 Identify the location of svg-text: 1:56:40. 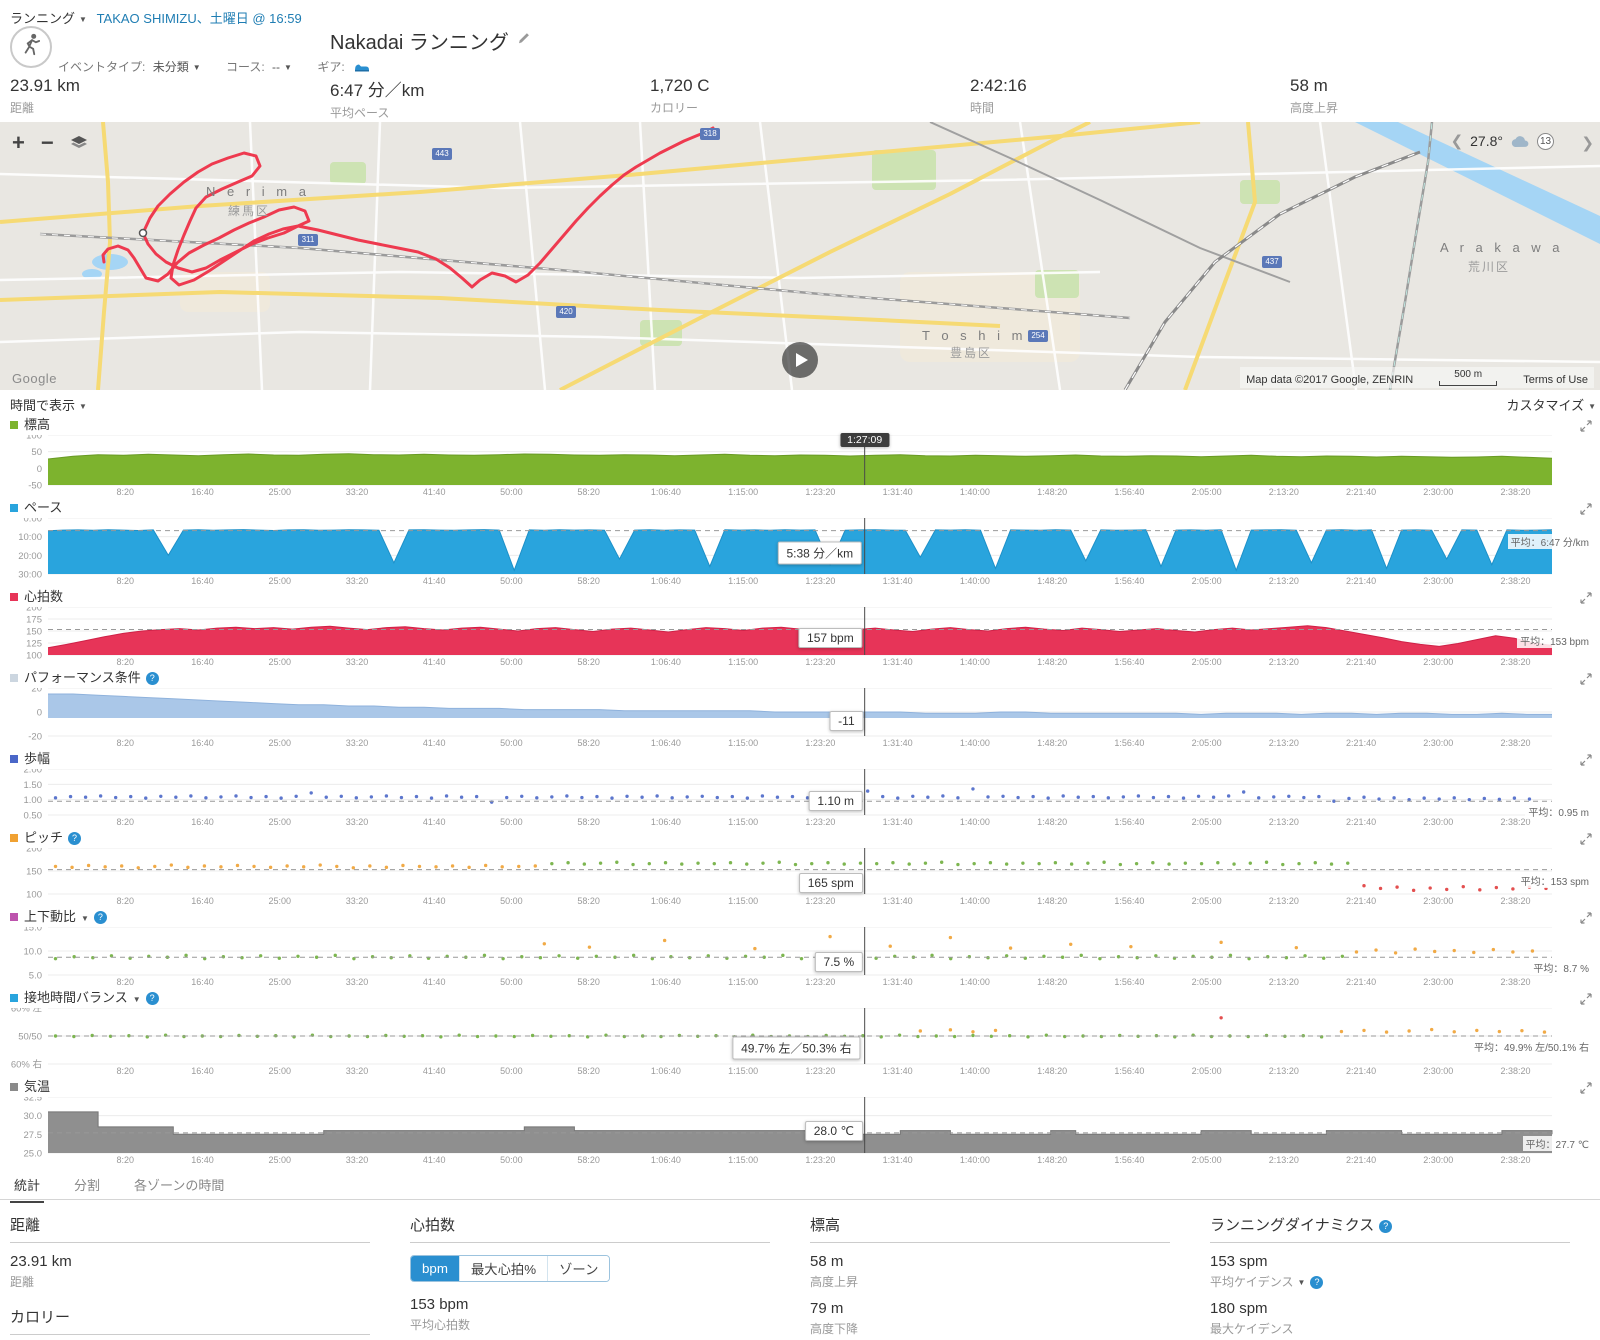
(1129, 662).